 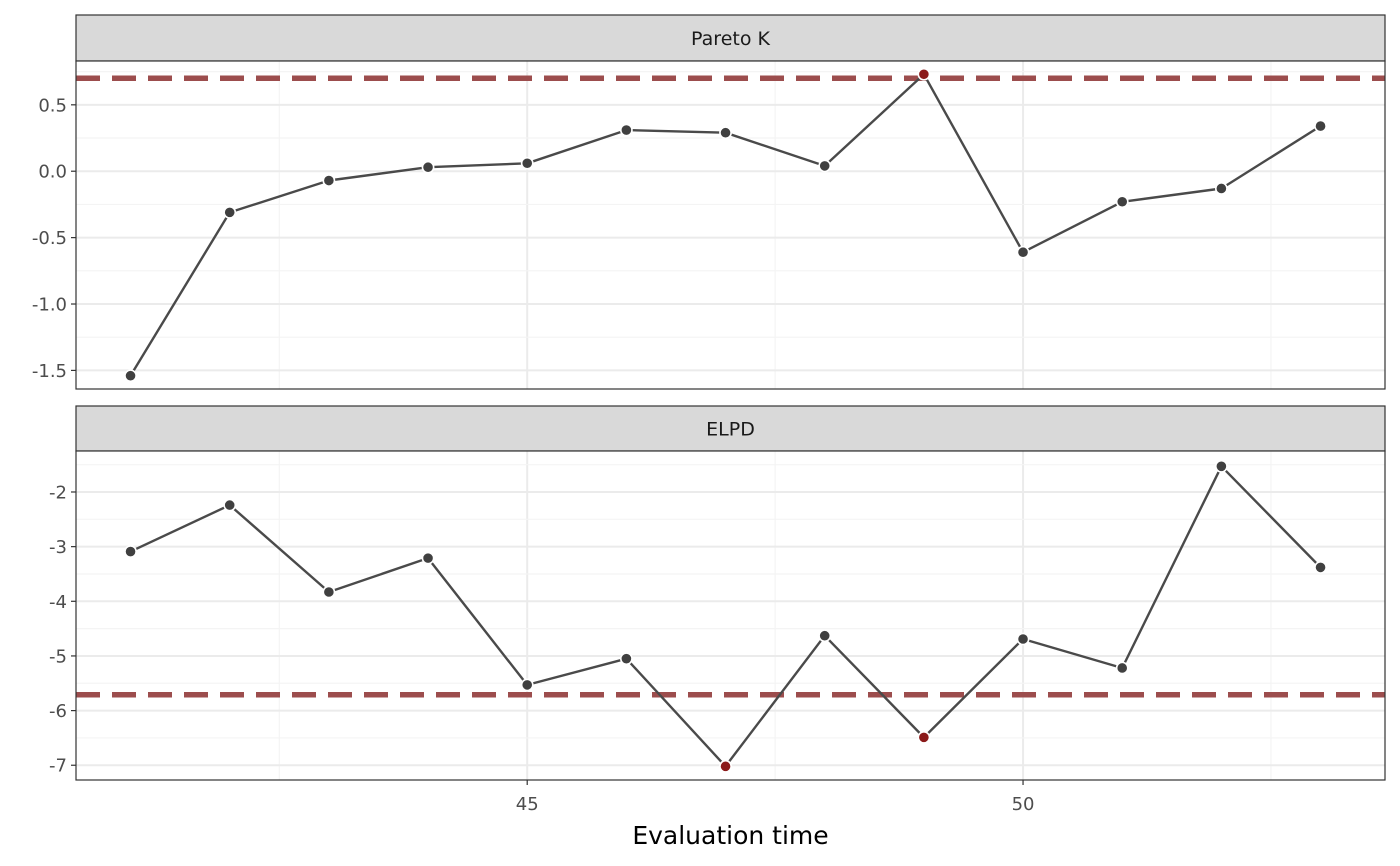 I want to click on y-tick-label: -5, so click(x=58, y=656).